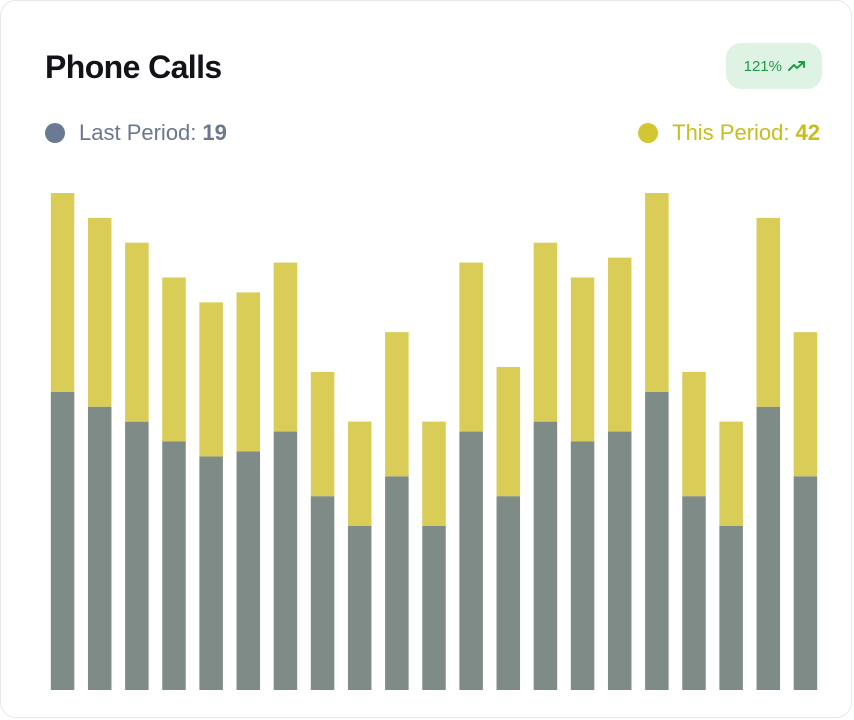 This screenshot has height=720, width=854. What do you see at coordinates (214, 132) in the screenshot?
I see `legend-last-period-value: 19` at bounding box center [214, 132].